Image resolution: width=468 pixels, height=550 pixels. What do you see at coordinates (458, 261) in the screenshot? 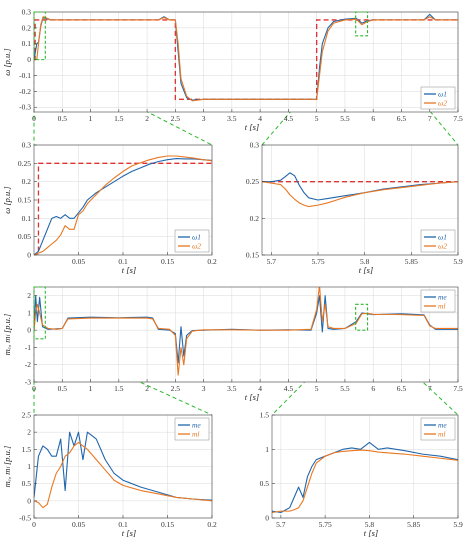
I see `x-tick-label: 5.9` at bounding box center [458, 261].